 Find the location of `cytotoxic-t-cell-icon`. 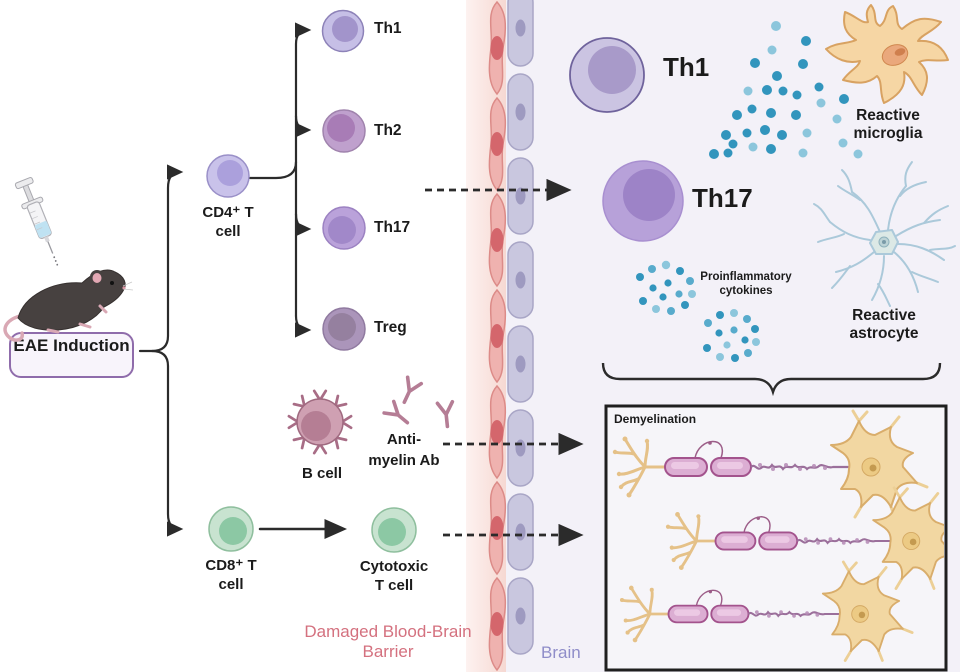

cytotoxic-t-cell-icon is located at coordinates (394, 530).